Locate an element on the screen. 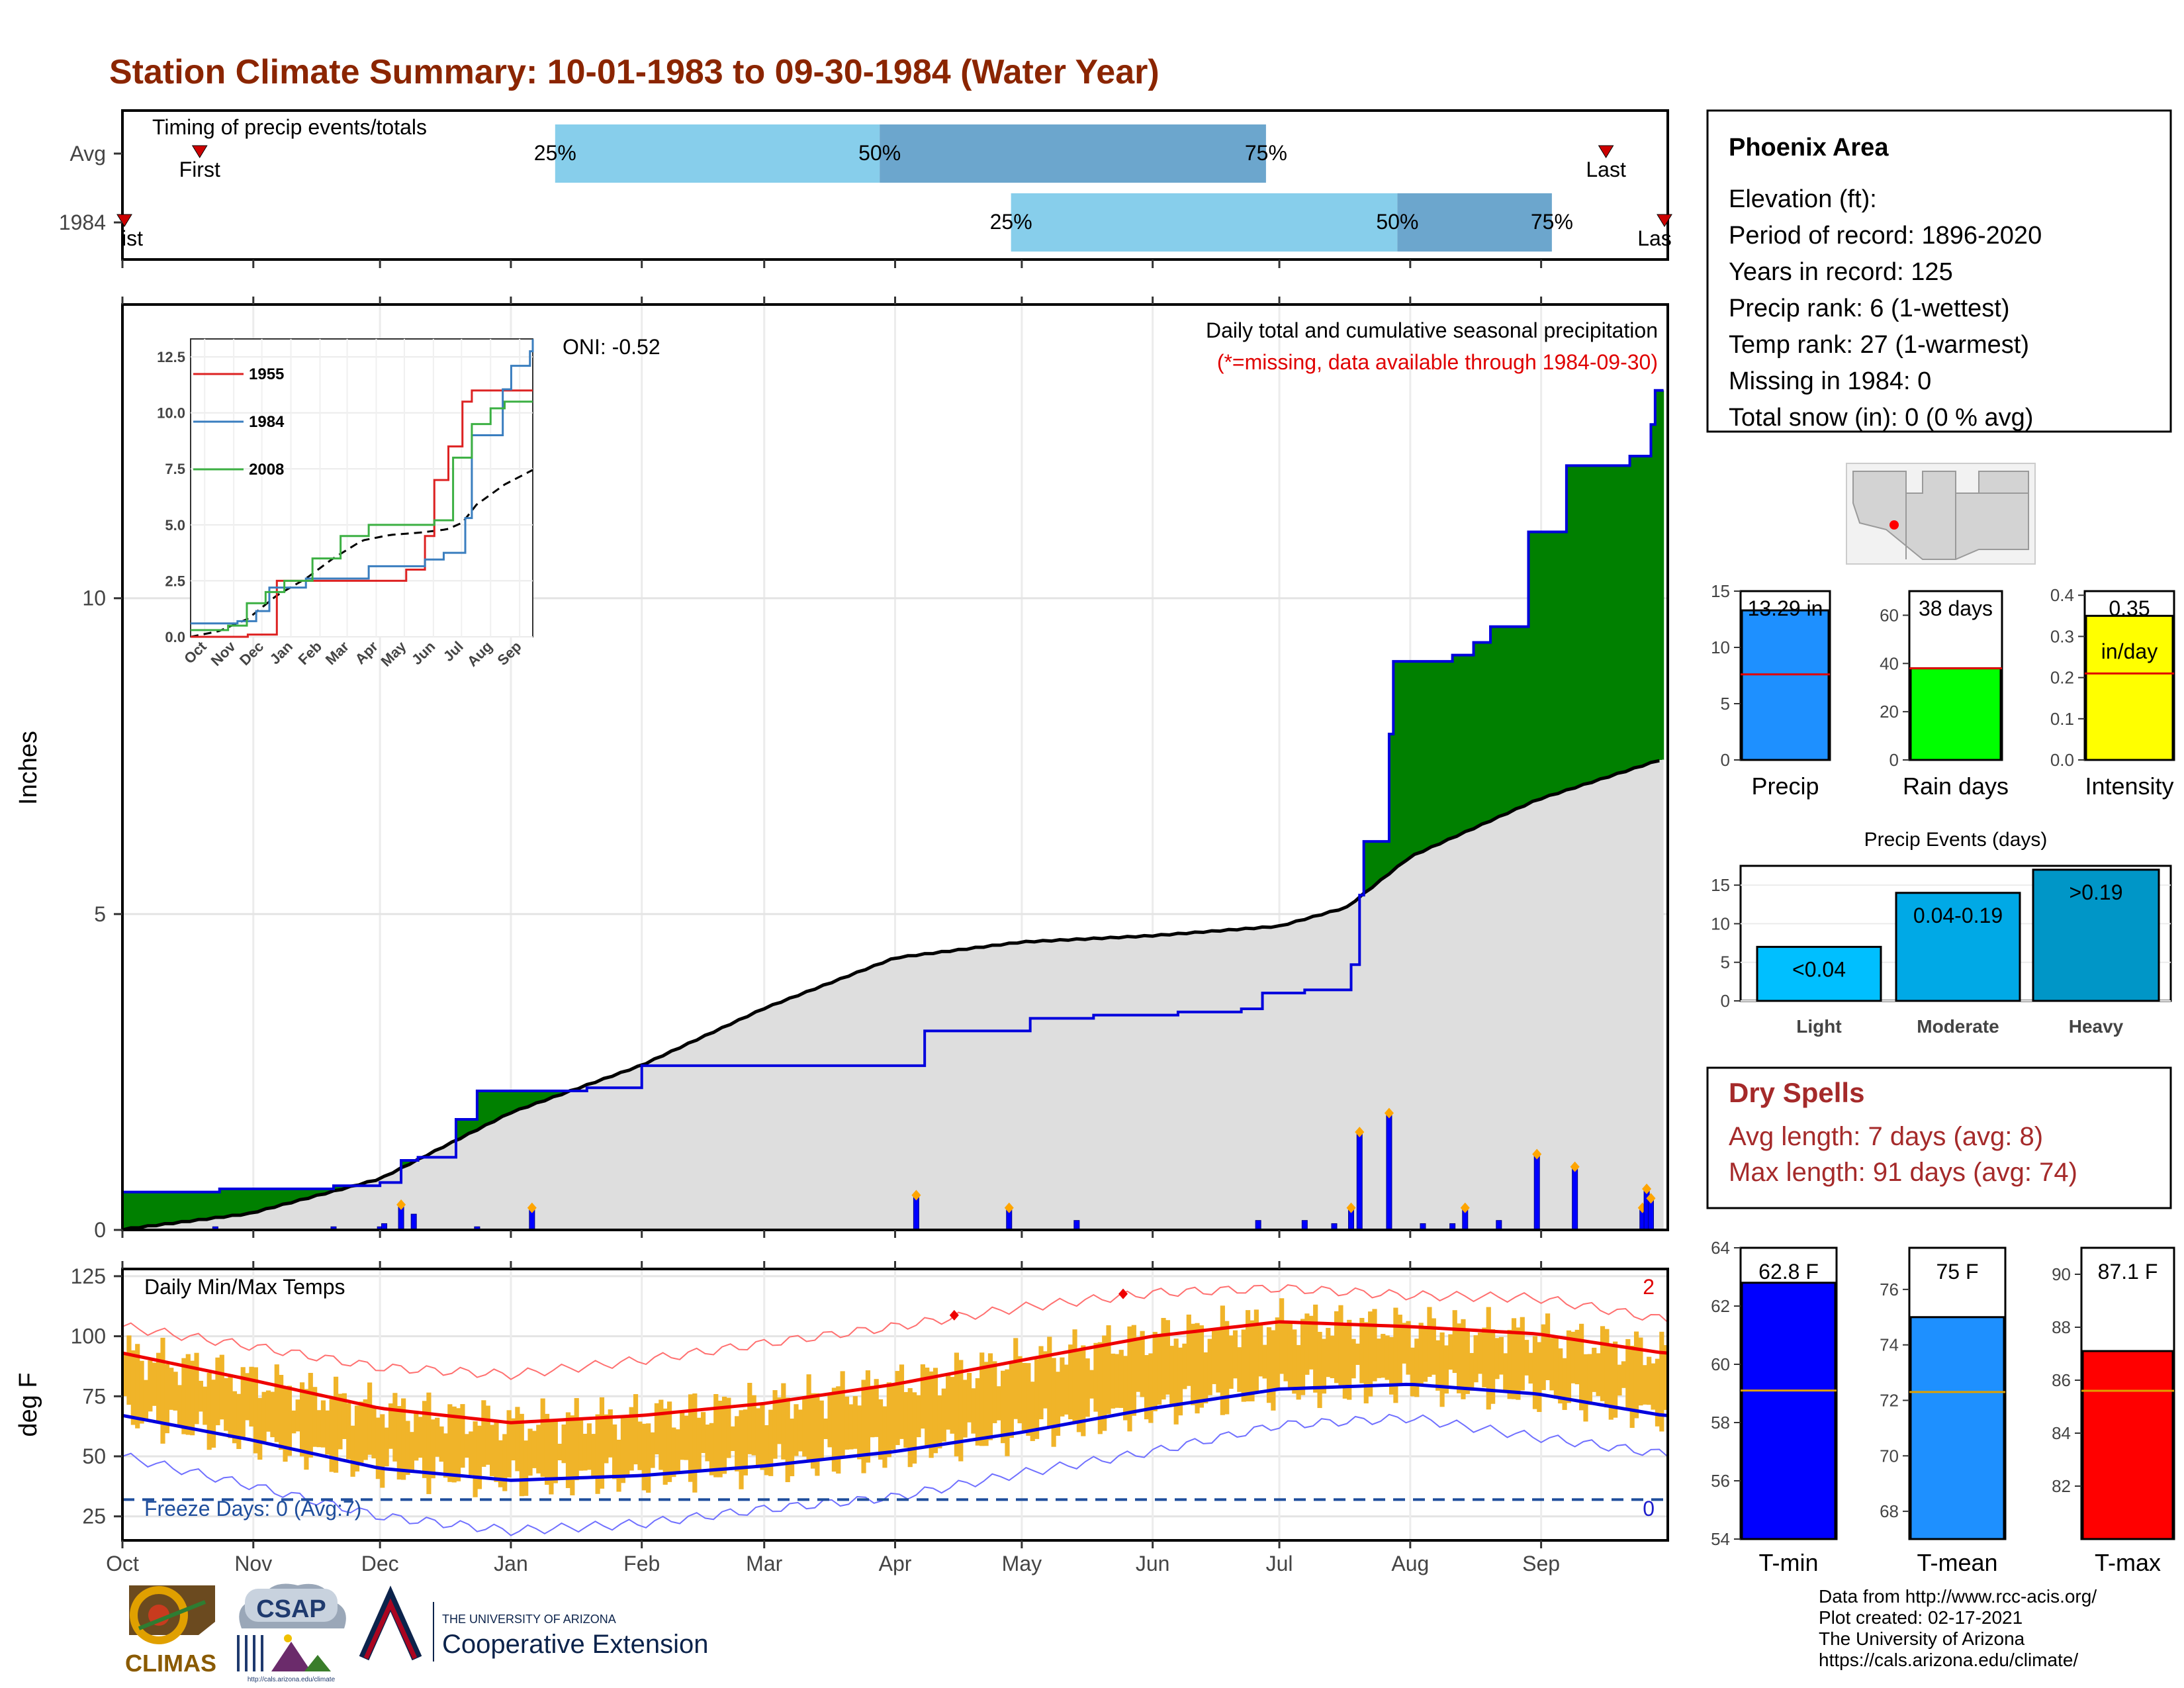 The height and width of the screenshot is (1688, 2184). temp-bar-label: T-mean is located at coordinates (1957, 1562).